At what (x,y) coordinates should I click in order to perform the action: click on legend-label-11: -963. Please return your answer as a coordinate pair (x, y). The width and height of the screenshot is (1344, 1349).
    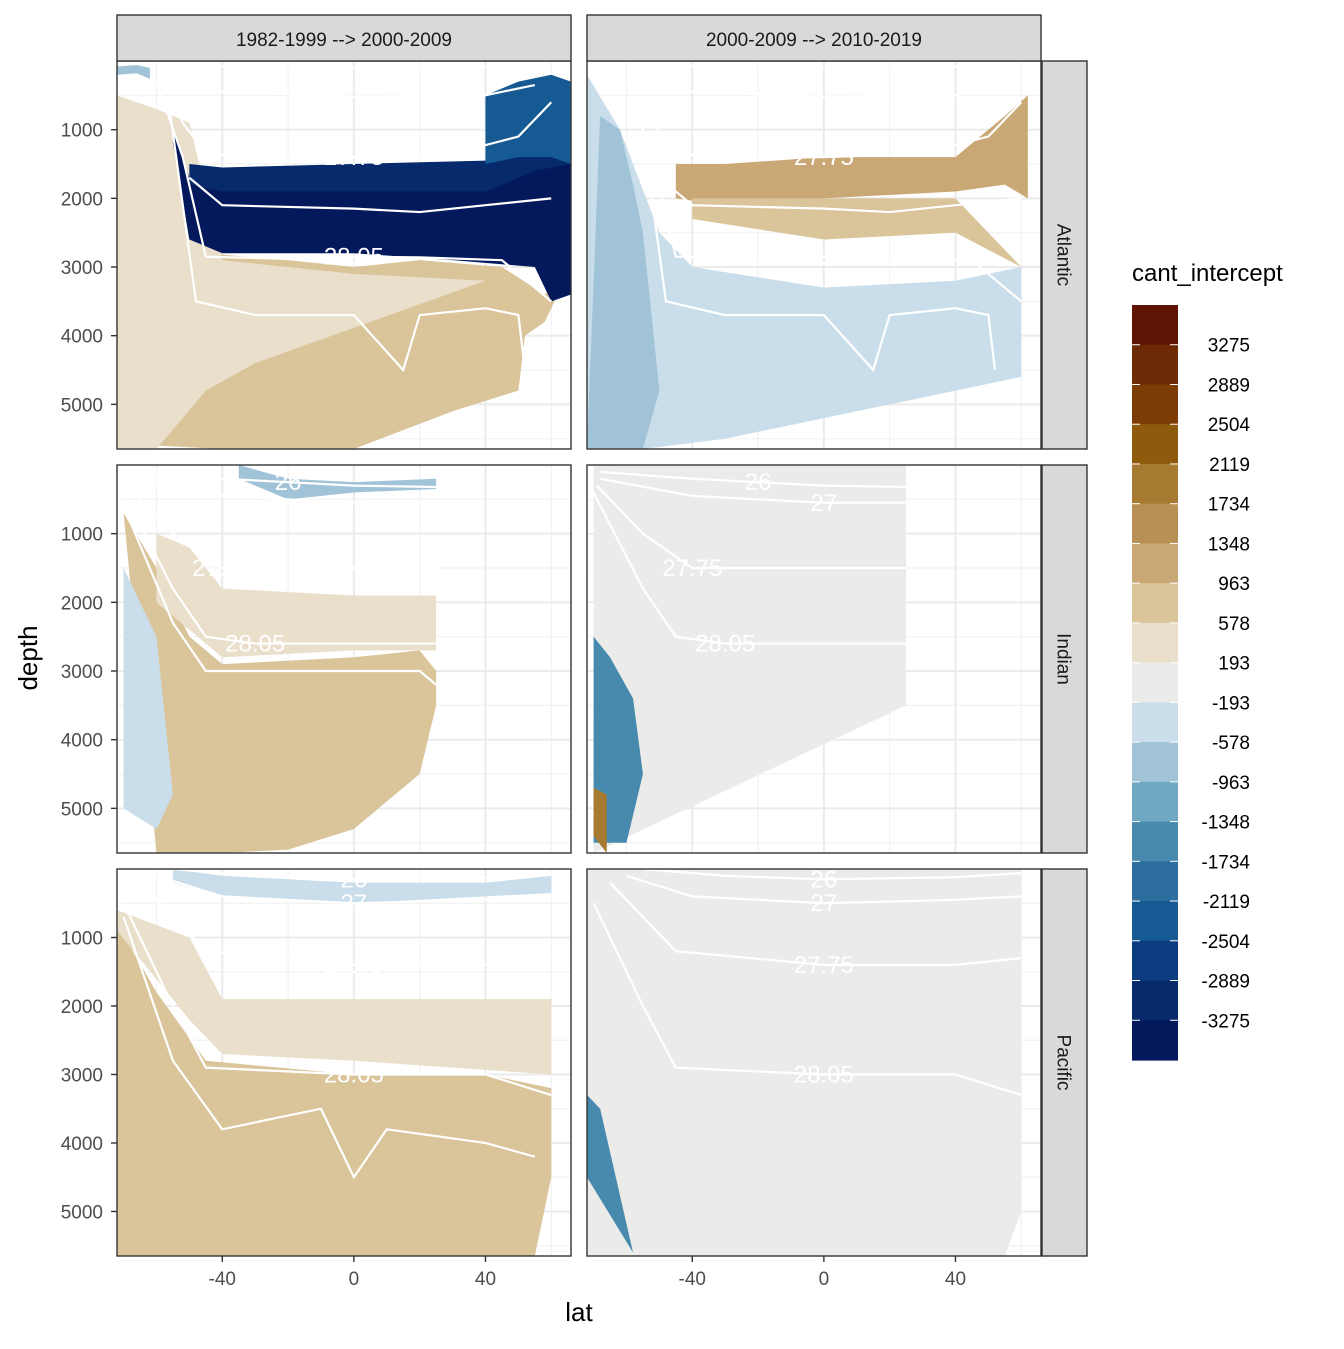
    Looking at the image, I should click on (1231, 783).